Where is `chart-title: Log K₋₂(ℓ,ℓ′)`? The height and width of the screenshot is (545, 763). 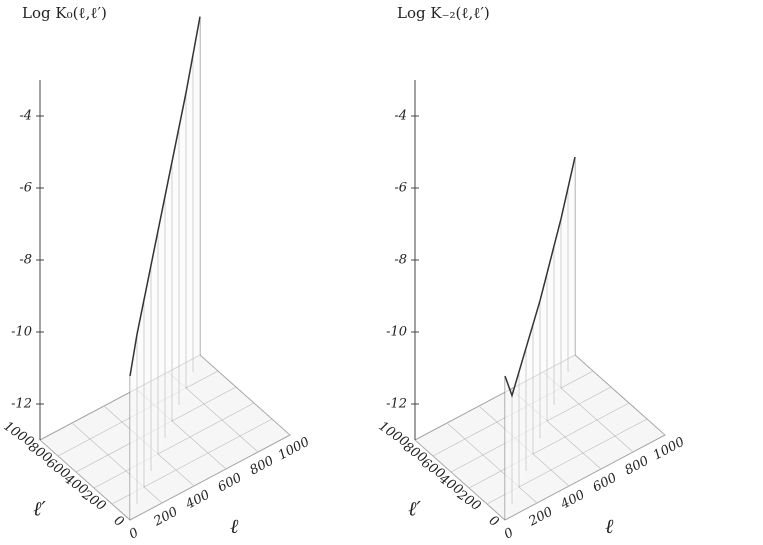 chart-title: Log K₋₂(ℓ,ℓ′) is located at coordinates (443, 13).